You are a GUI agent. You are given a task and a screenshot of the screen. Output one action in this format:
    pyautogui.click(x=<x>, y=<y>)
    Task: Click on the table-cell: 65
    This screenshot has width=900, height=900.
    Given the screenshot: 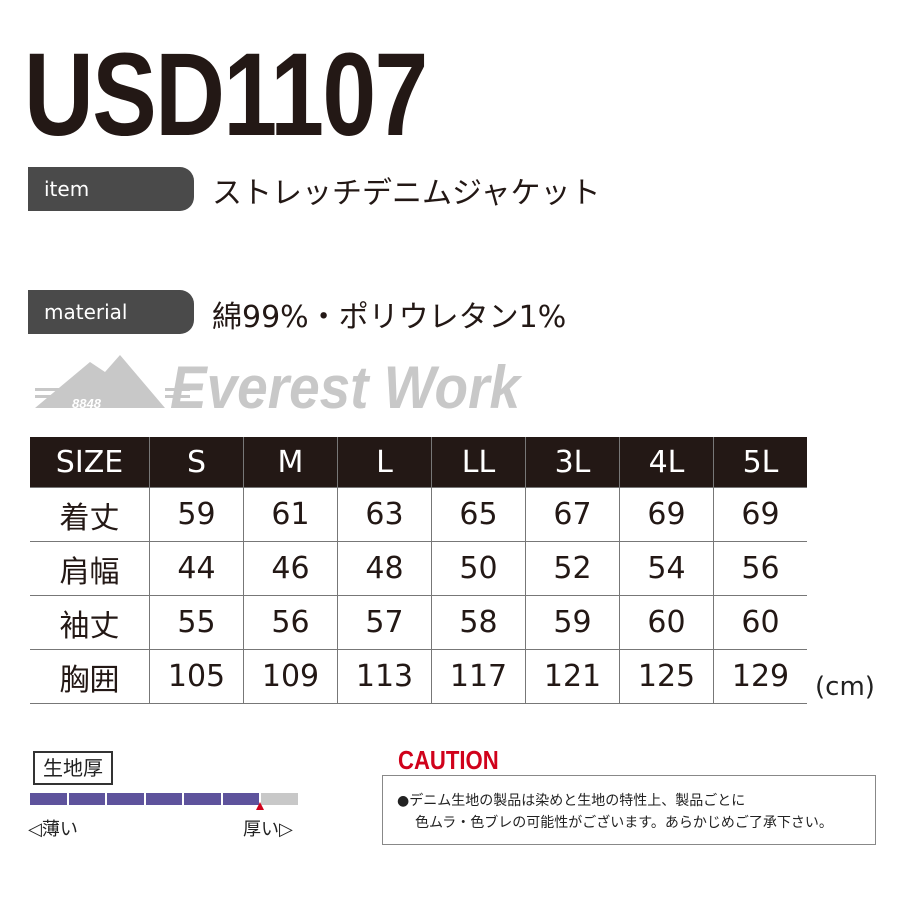 What is the action you would take?
    pyautogui.click(x=478, y=514)
    